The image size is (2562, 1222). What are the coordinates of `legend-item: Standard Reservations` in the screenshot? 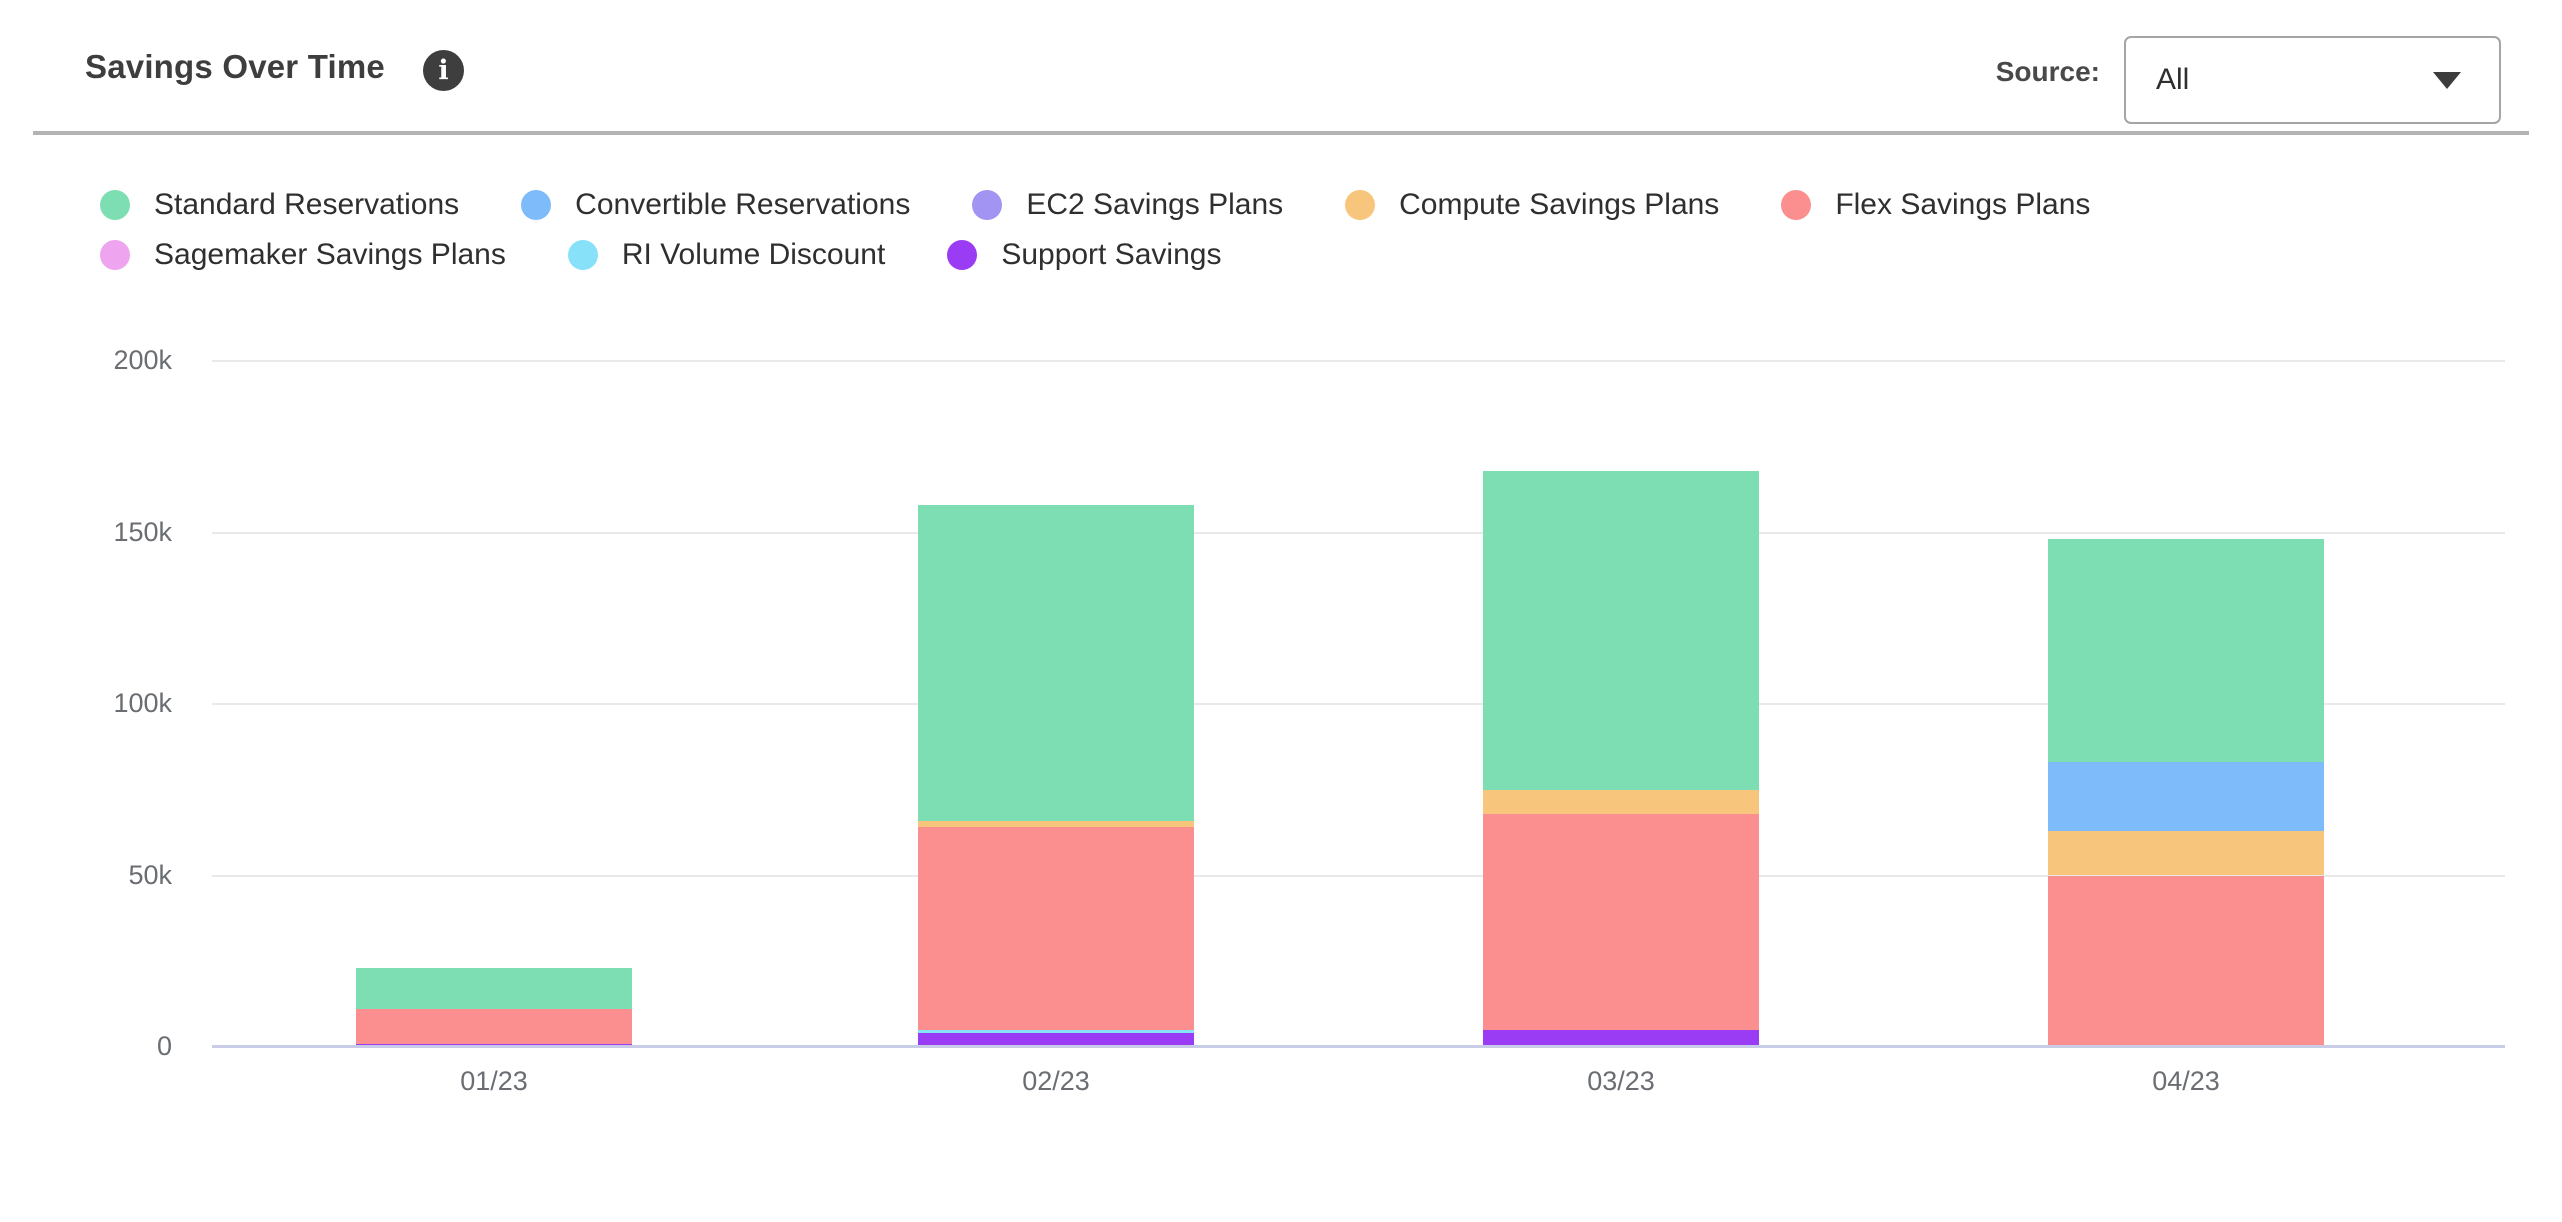 It's located at (279, 205).